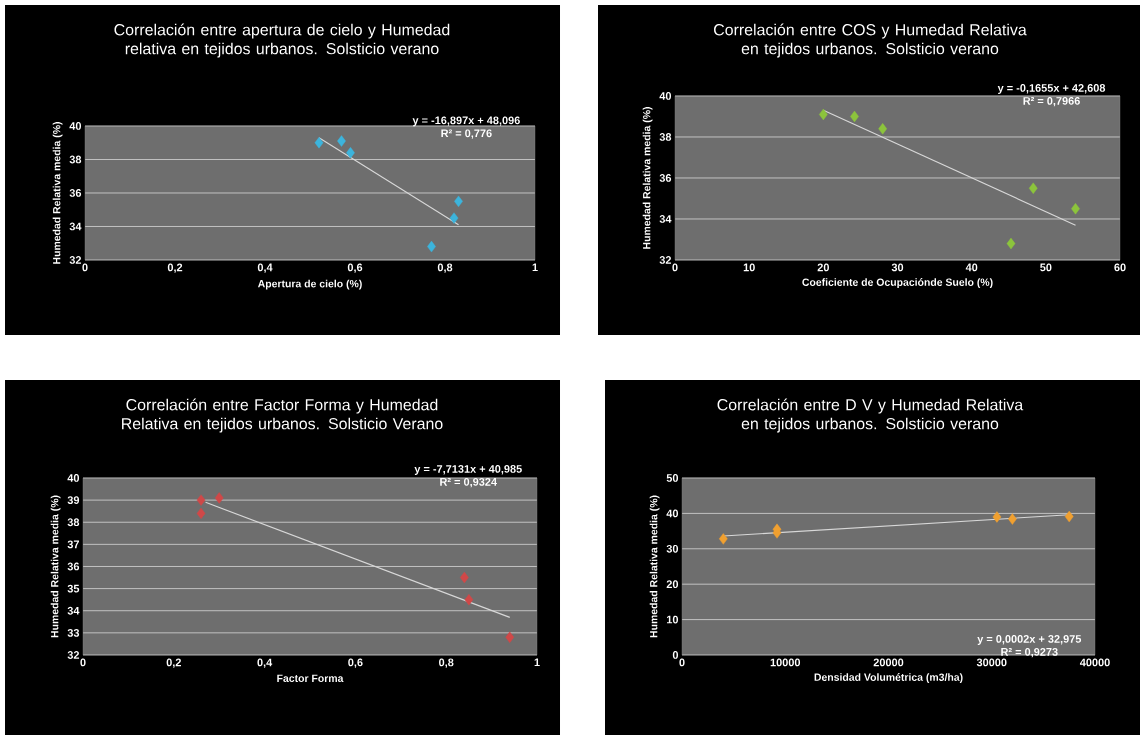 This screenshot has width=1140, height=740. What do you see at coordinates (1046, 267) in the screenshot?
I see `x-tick-label: 50` at bounding box center [1046, 267].